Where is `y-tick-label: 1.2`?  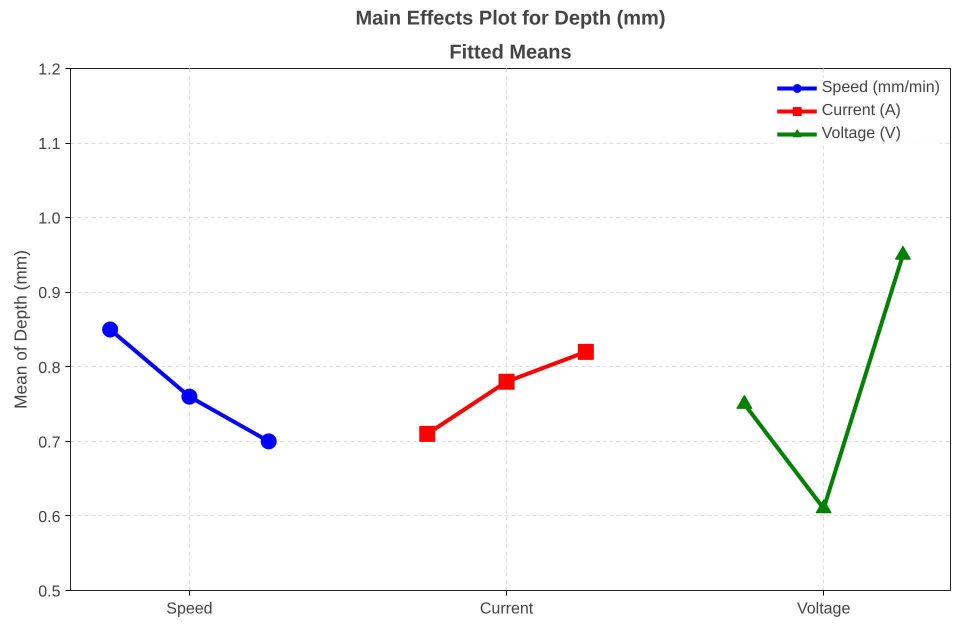
y-tick-label: 1.2 is located at coordinates (49, 70).